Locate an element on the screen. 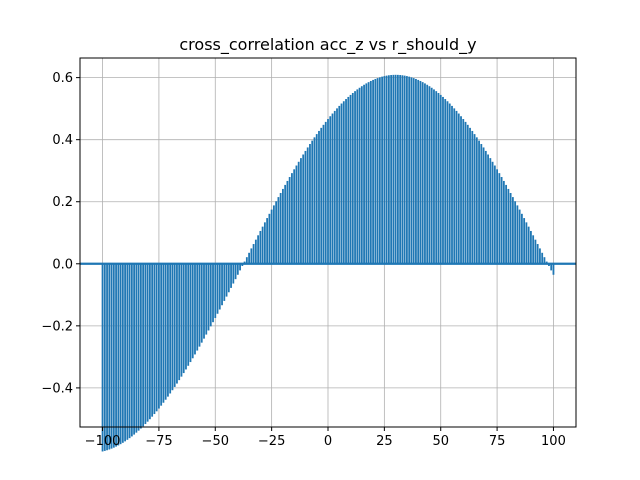 The width and height of the screenshot is (640, 480). y-tick-label: −0.4 is located at coordinates (57, 388).